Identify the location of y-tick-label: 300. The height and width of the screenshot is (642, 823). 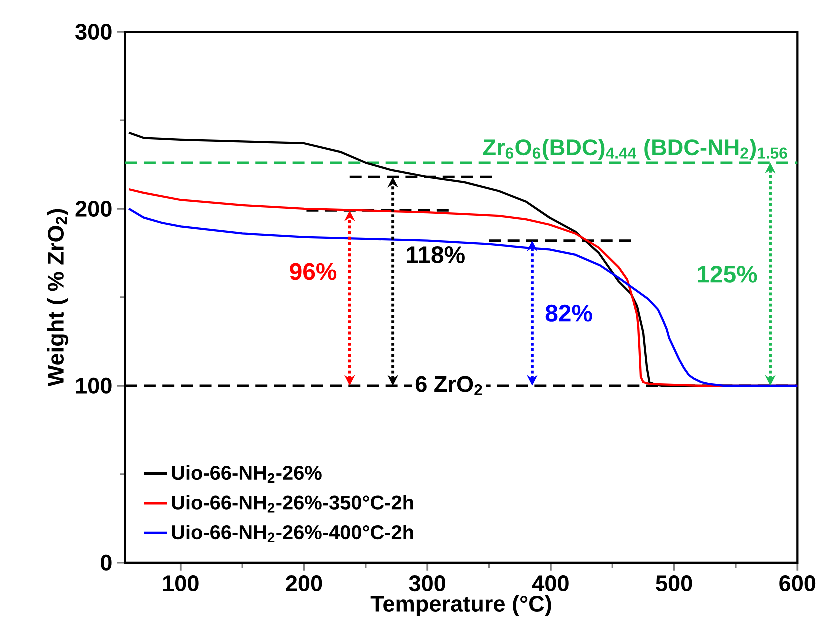
(94, 32).